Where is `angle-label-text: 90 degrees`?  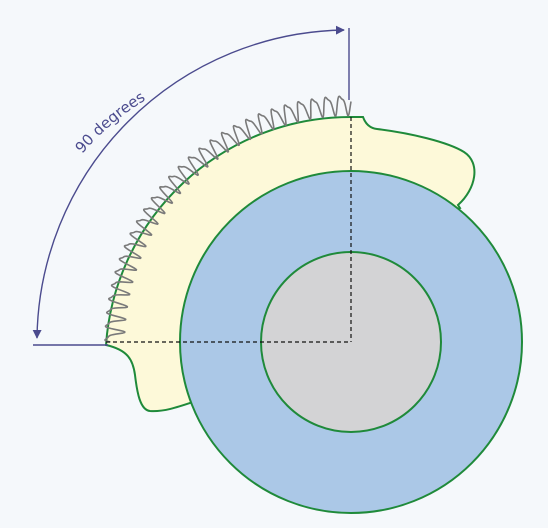 angle-label-text: 90 degrees is located at coordinates (110, 122).